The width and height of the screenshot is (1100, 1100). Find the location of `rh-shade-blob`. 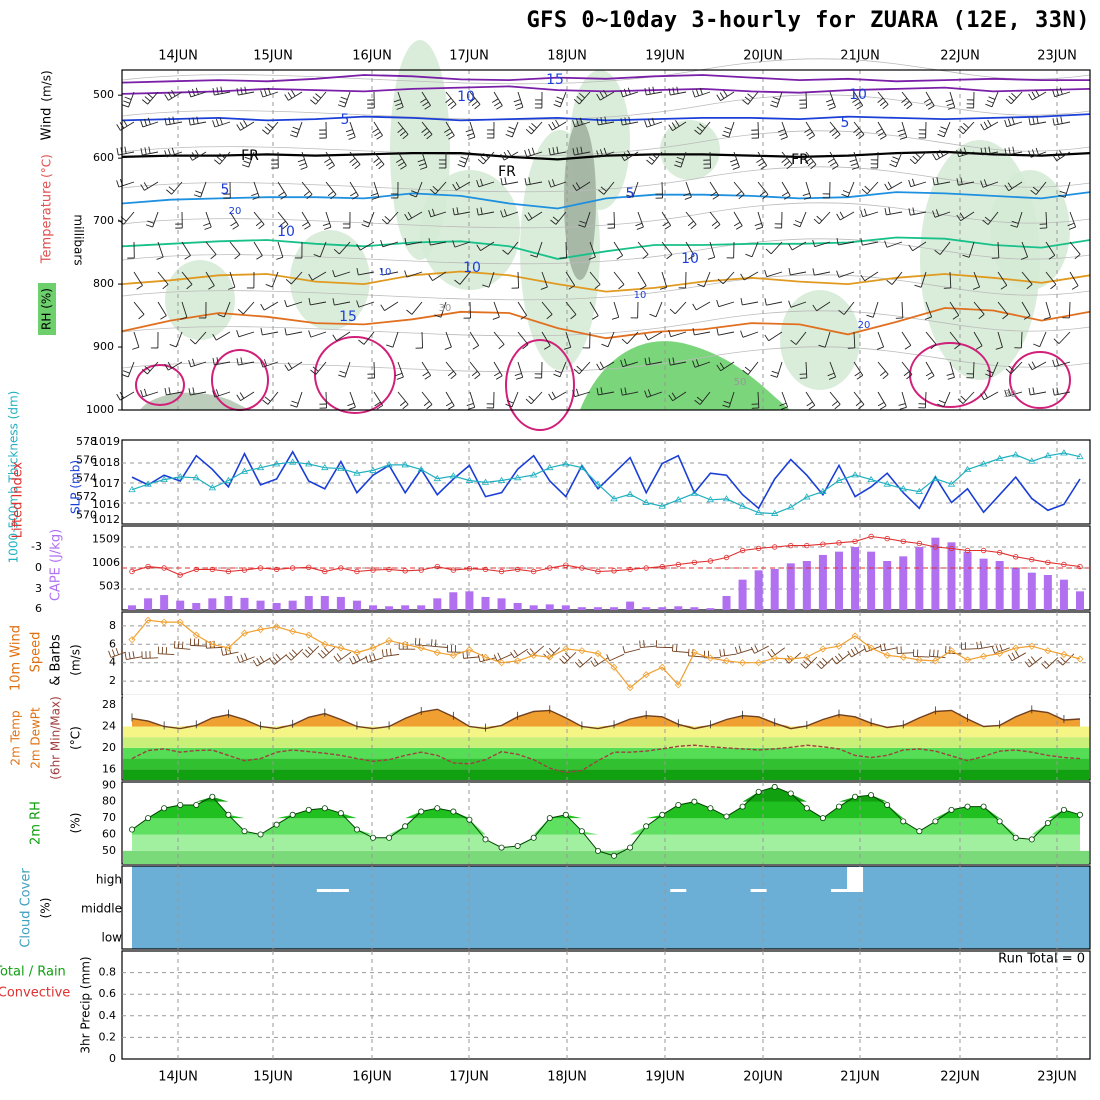

rh-shade-blob is located at coordinates (820, 340).